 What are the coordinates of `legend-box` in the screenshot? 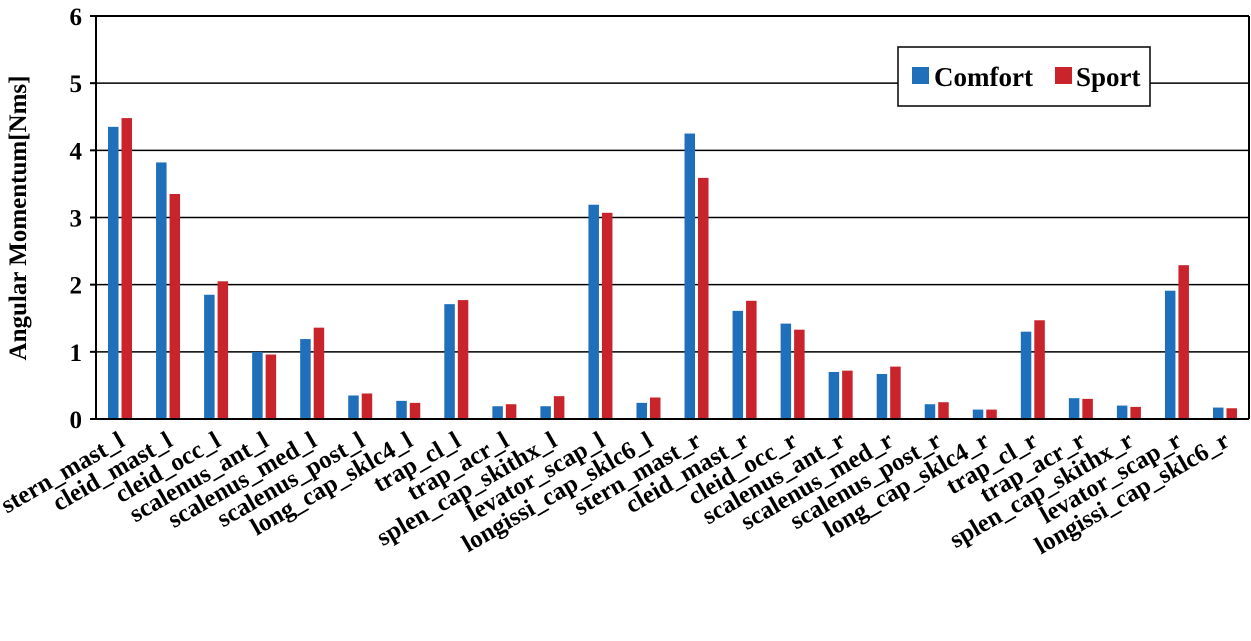 It's located at (1024, 76).